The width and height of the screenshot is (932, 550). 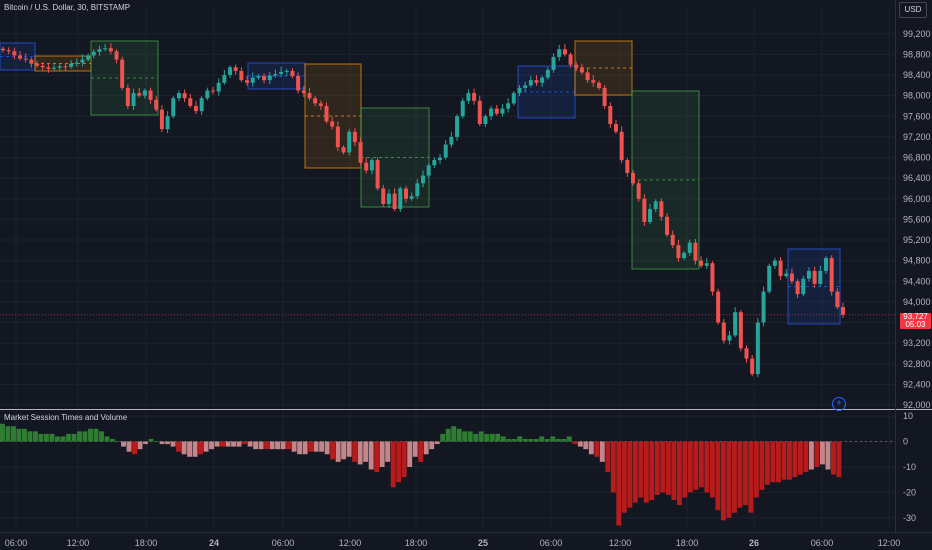 I want to click on indicator-title: Market Session Times and Volume, so click(x=66, y=417).